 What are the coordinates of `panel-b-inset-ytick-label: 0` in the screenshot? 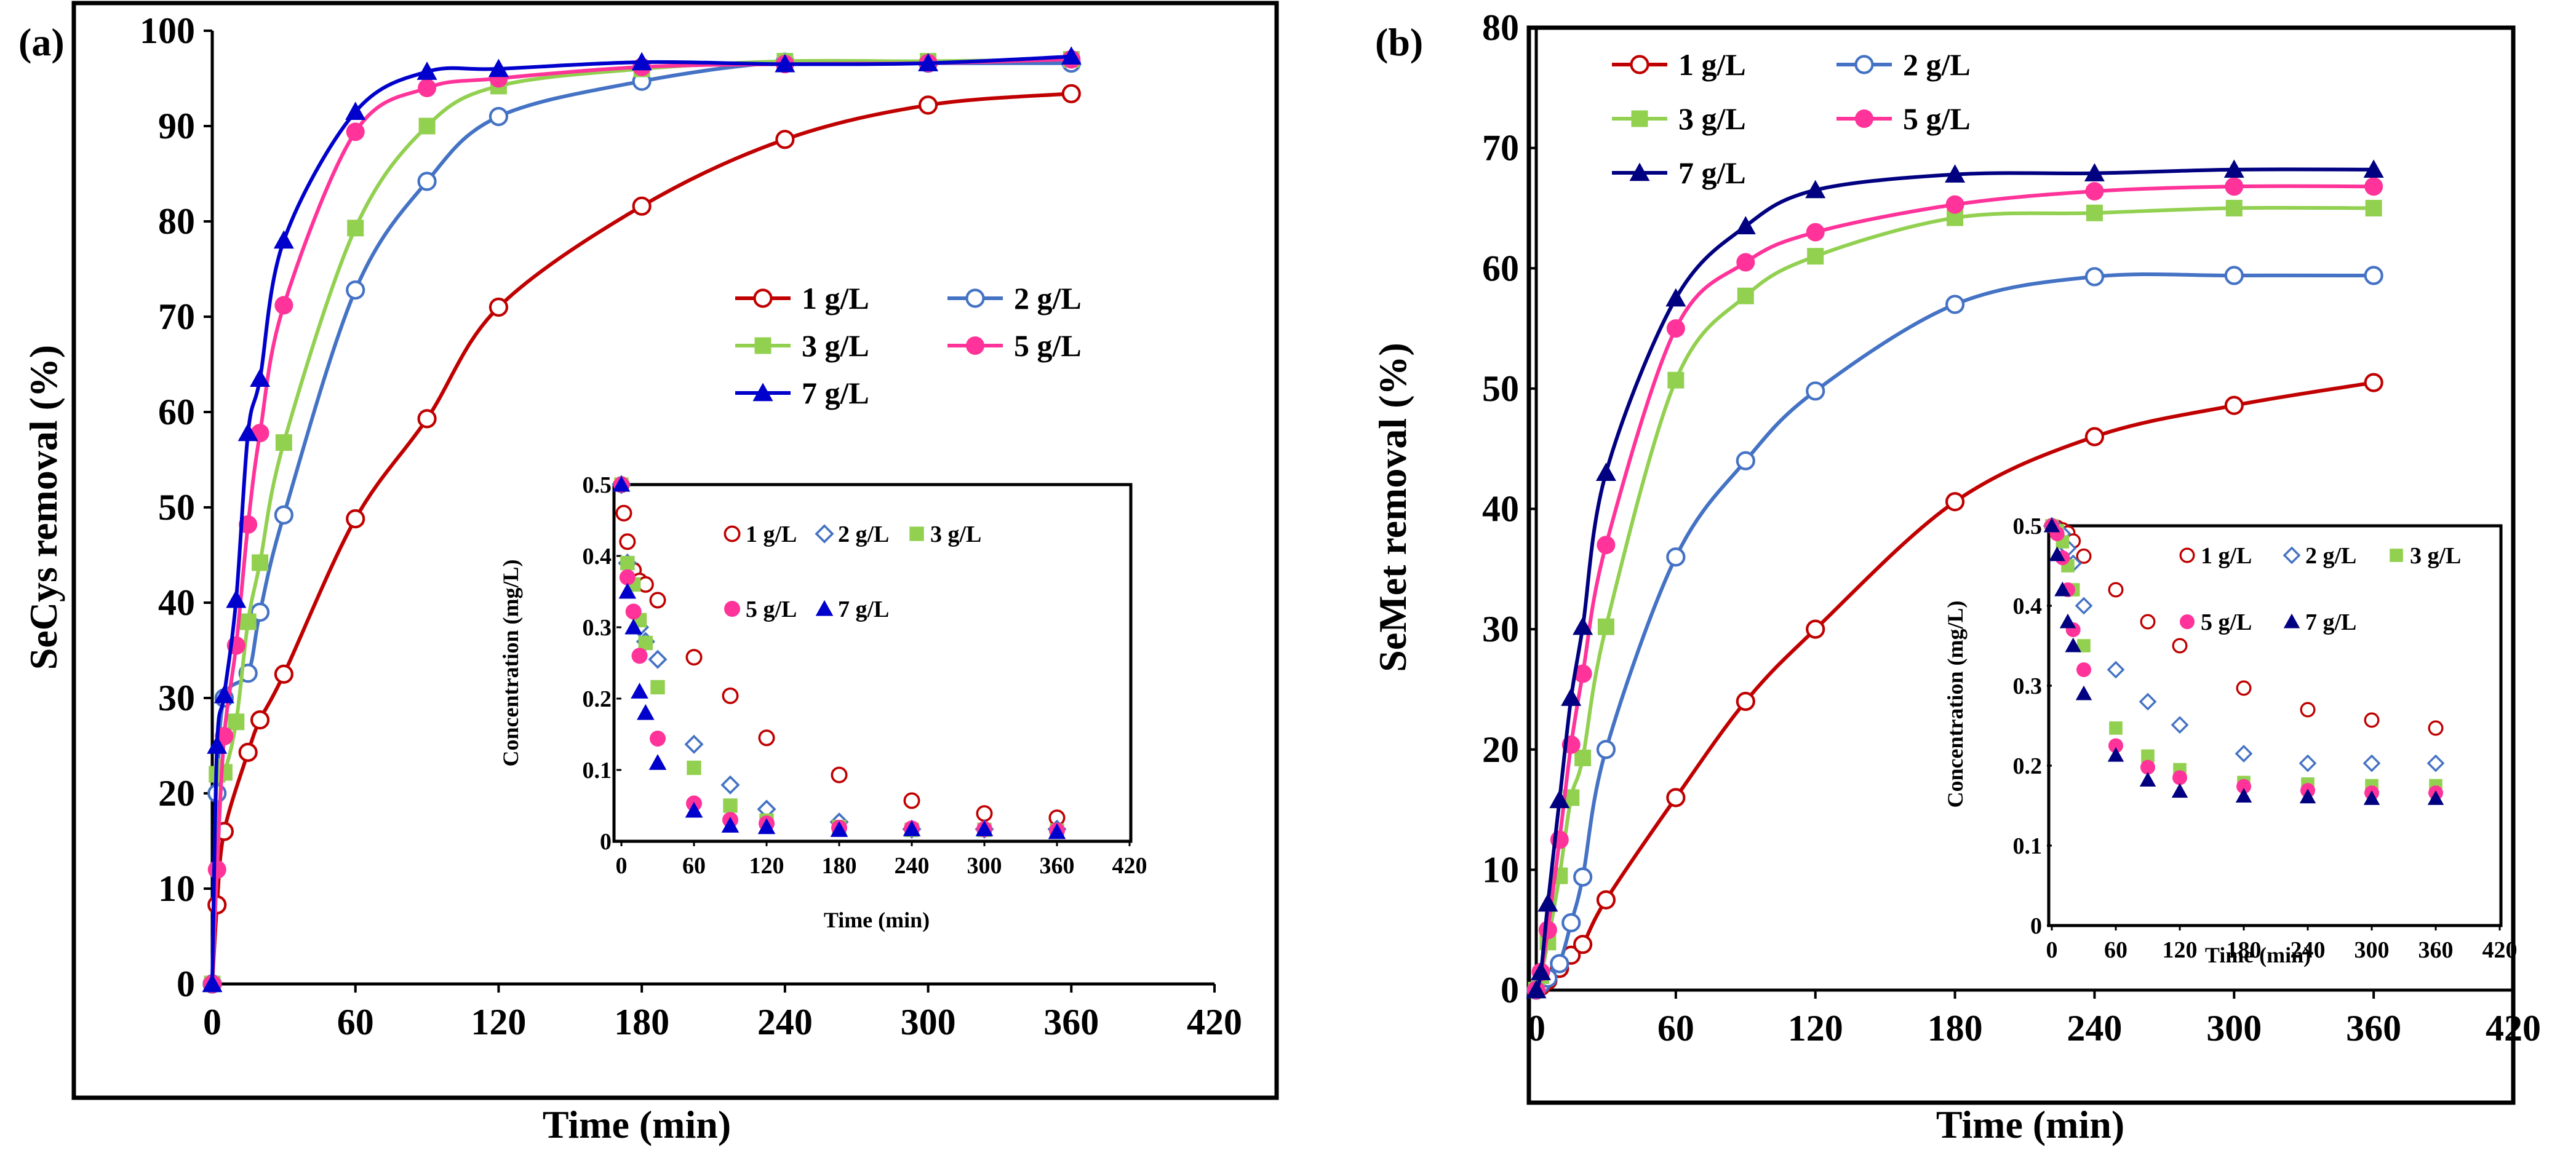 It's located at (2036, 926).